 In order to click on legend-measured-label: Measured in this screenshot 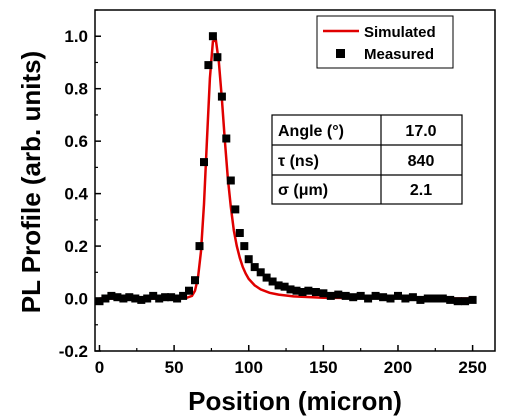, I will do `click(399, 54)`.